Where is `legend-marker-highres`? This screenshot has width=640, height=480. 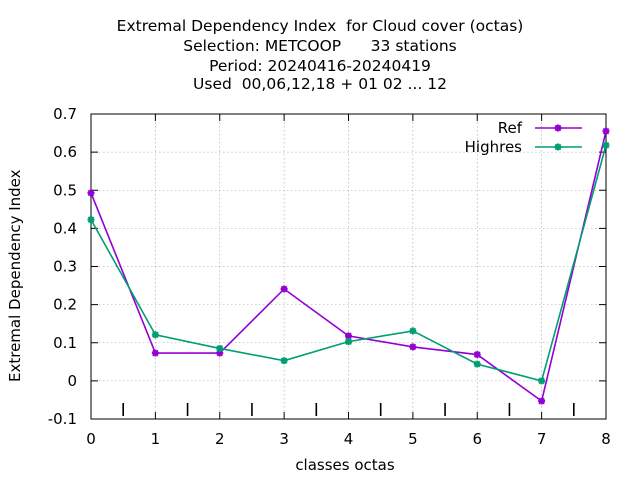
legend-marker-highres is located at coordinates (558, 147).